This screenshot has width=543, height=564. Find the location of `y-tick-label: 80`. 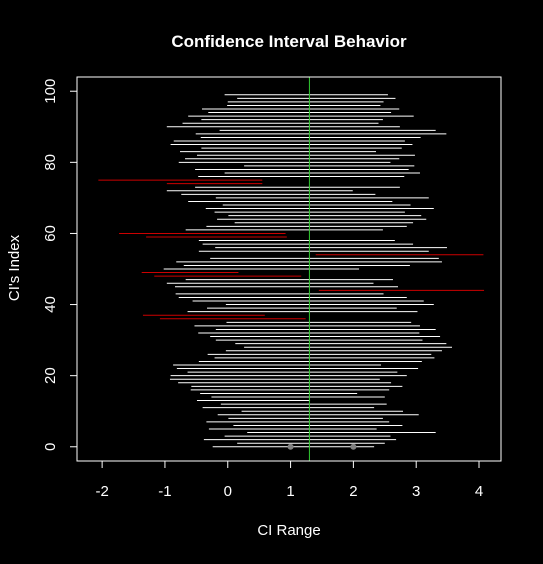

y-tick-label: 80 is located at coordinates (50, 162).